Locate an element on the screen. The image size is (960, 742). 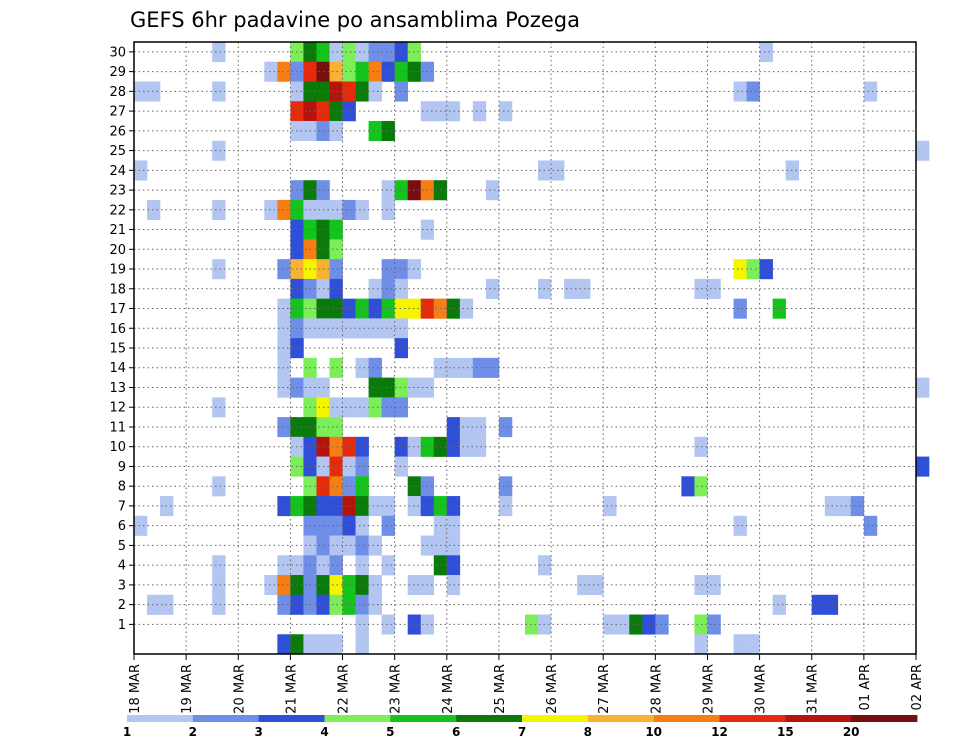
x-tick-label: 01 APR is located at coordinates (865, 687).